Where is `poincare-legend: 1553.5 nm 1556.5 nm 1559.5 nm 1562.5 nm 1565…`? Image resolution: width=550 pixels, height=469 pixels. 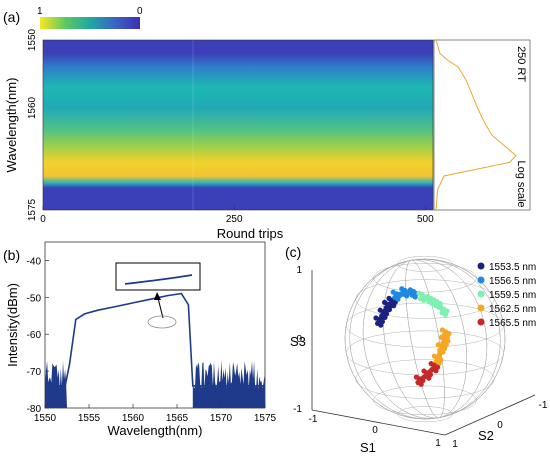
poincare-legend: 1553.5 nm 1556.5 nm 1559.5 nm 1562.5 nm 1565… is located at coordinates (506, 295).